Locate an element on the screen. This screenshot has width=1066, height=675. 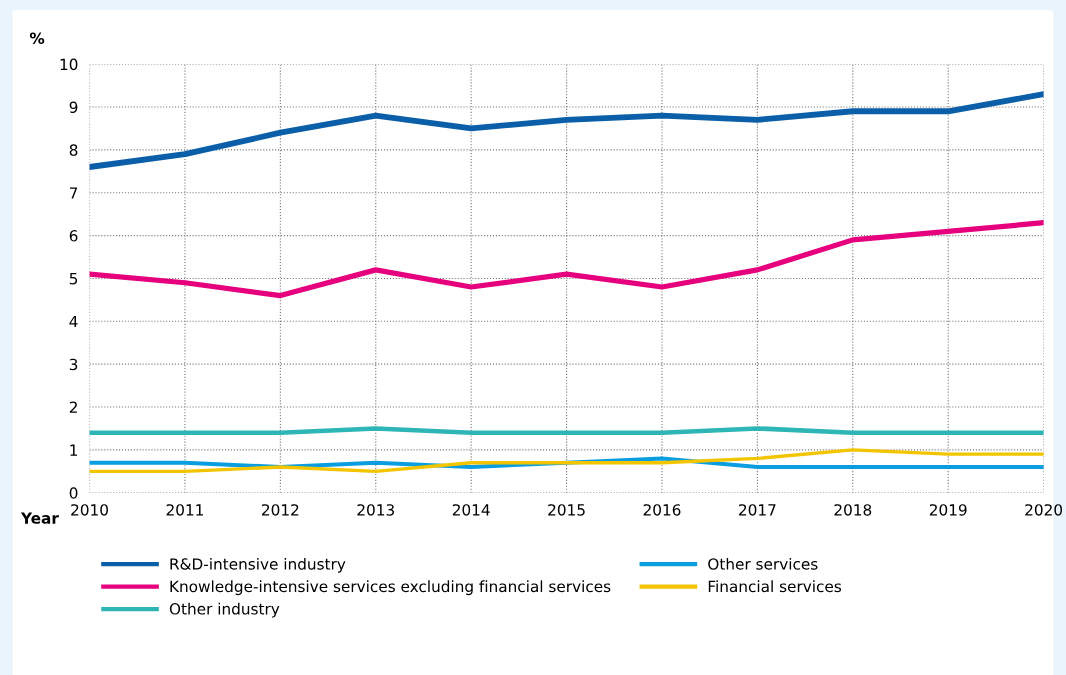
y-tick-label: 9 is located at coordinates (73, 107).